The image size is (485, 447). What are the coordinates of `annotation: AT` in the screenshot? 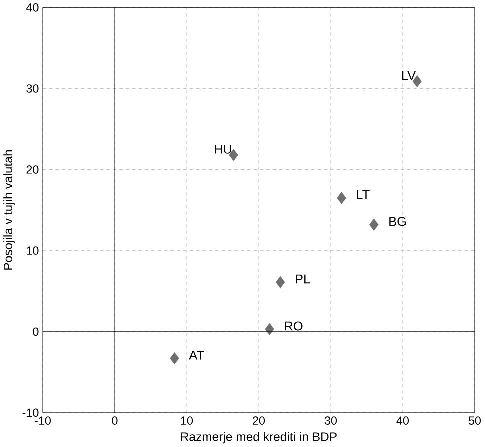 It's located at (196, 355).